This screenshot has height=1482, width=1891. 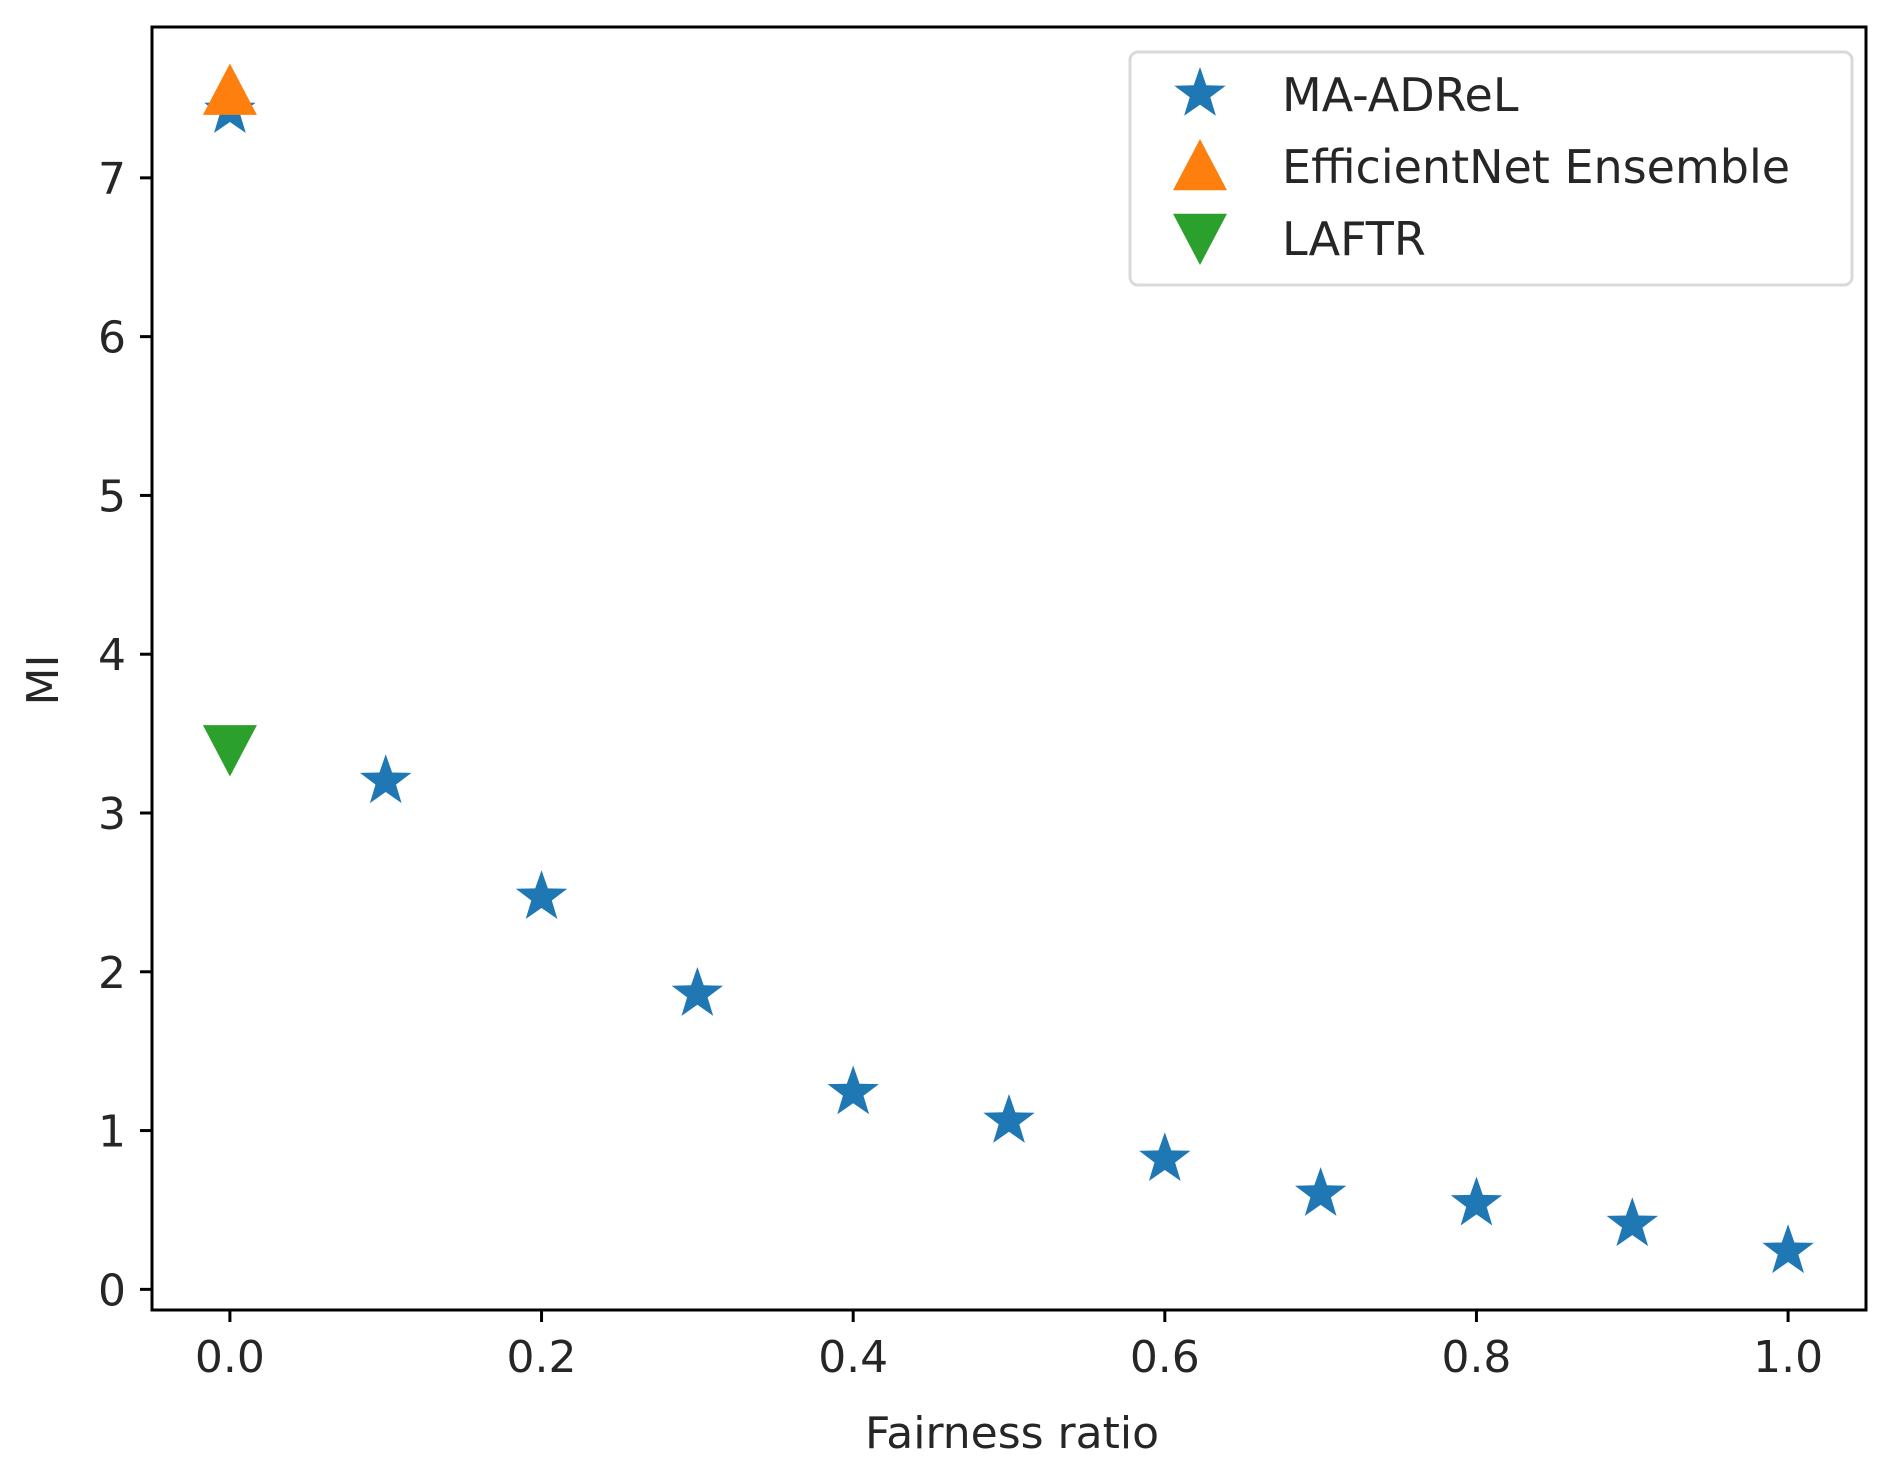 What do you see at coordinates (1354, 239) in the screenshot?
I see `legend-label: LAFTR` at bounding box center [1354, 239].